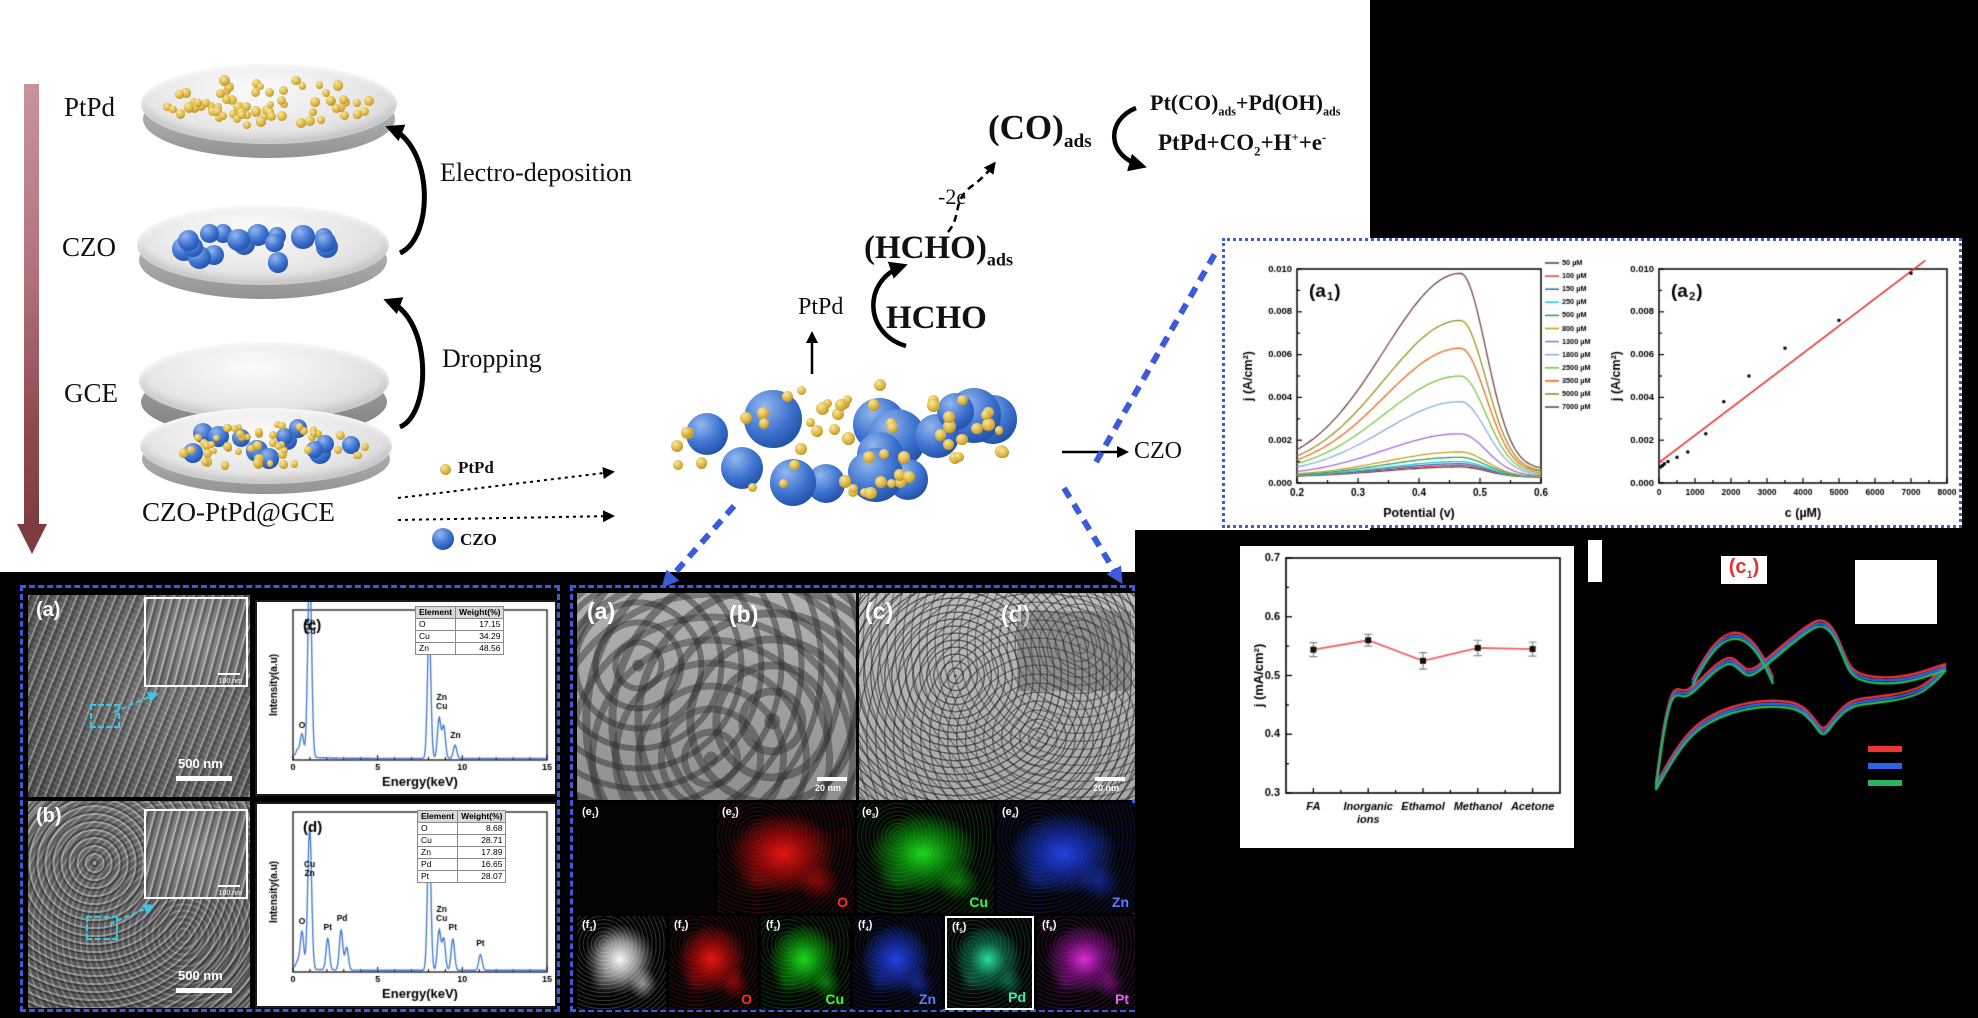  Describe the element at coordinates (204, 990) in the screenshot. I see `sem-b-scalebar` at that location.